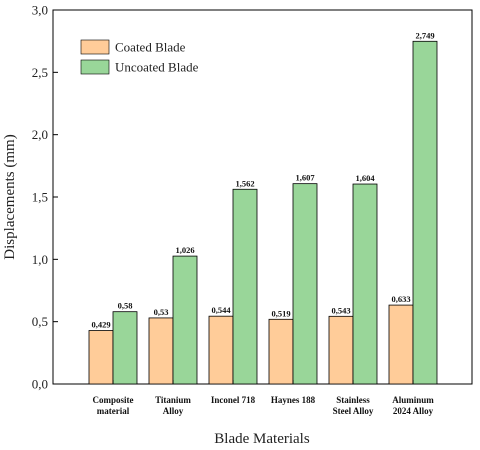 The height and width of the screenshot is (450, 480). What do you see at coordinates (40, 197) in the screenshot?
I see `y-tick-label: 1,5` at bounding box center [40, 197].